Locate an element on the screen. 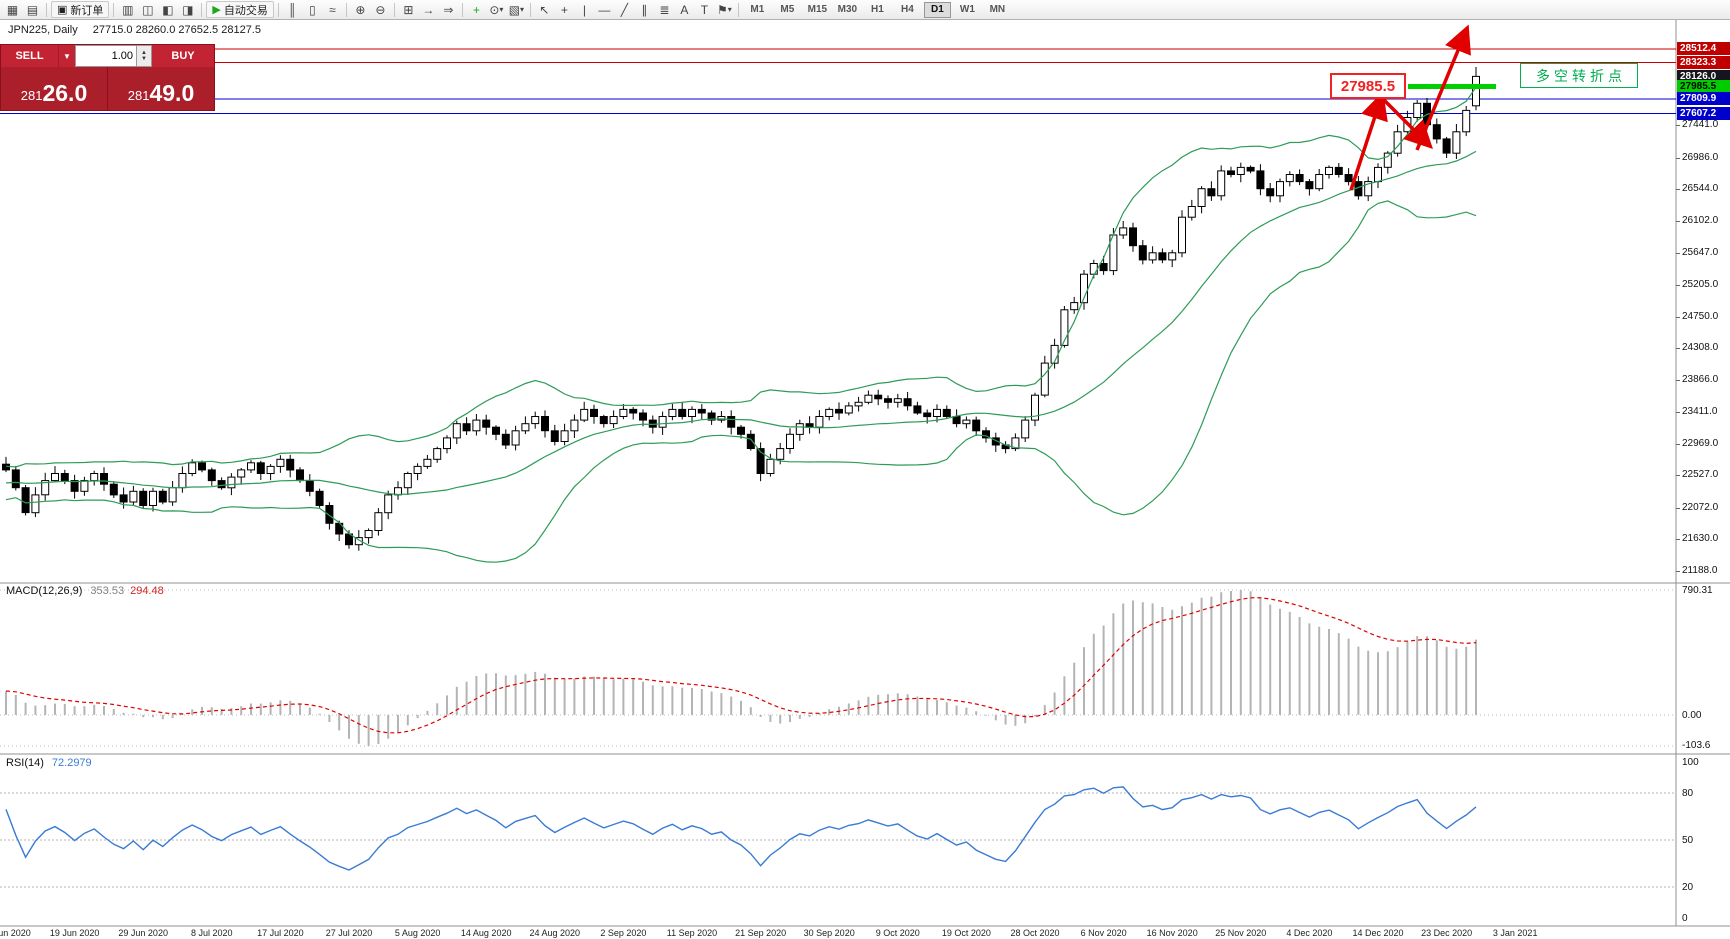 The width and height of the screenshot is (1730, 939). timeframe-m1-button: M1 is located at coordinates (757, 9).